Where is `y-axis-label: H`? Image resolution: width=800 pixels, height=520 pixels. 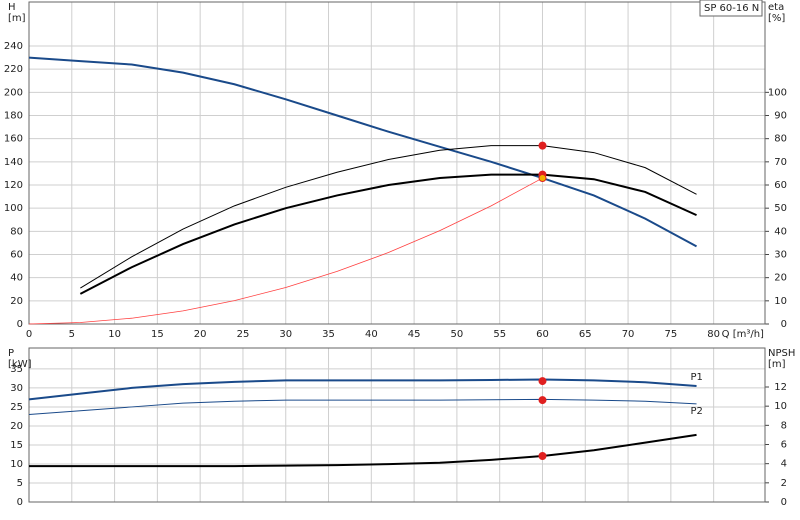
y-axis-label: H is located at coordinates (12, 7).